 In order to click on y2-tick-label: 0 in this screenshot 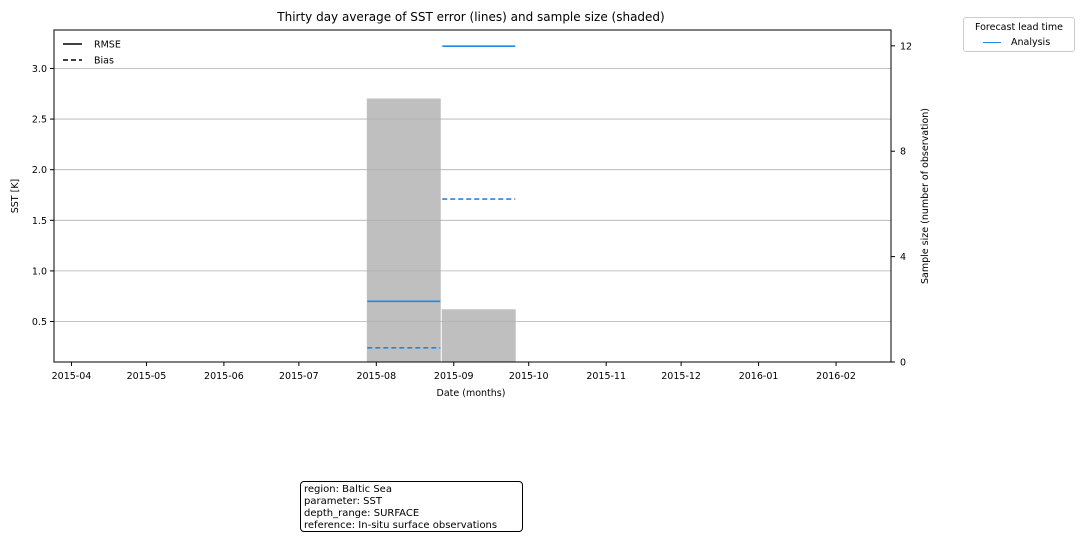, I will do `click(903, 363)`.